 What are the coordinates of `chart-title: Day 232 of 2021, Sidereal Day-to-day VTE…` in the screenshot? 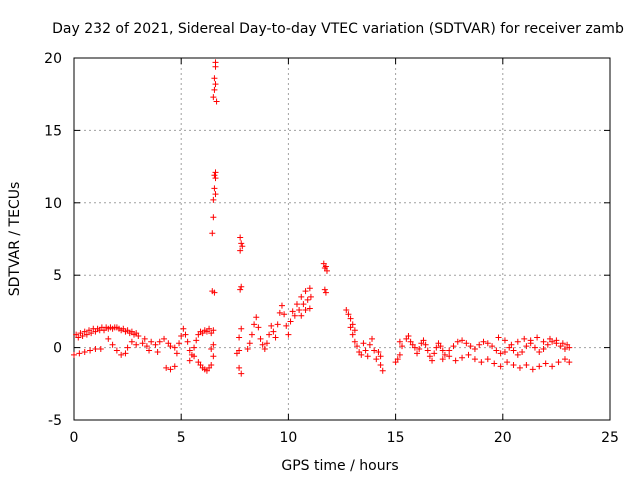 It's located at (338, 29).